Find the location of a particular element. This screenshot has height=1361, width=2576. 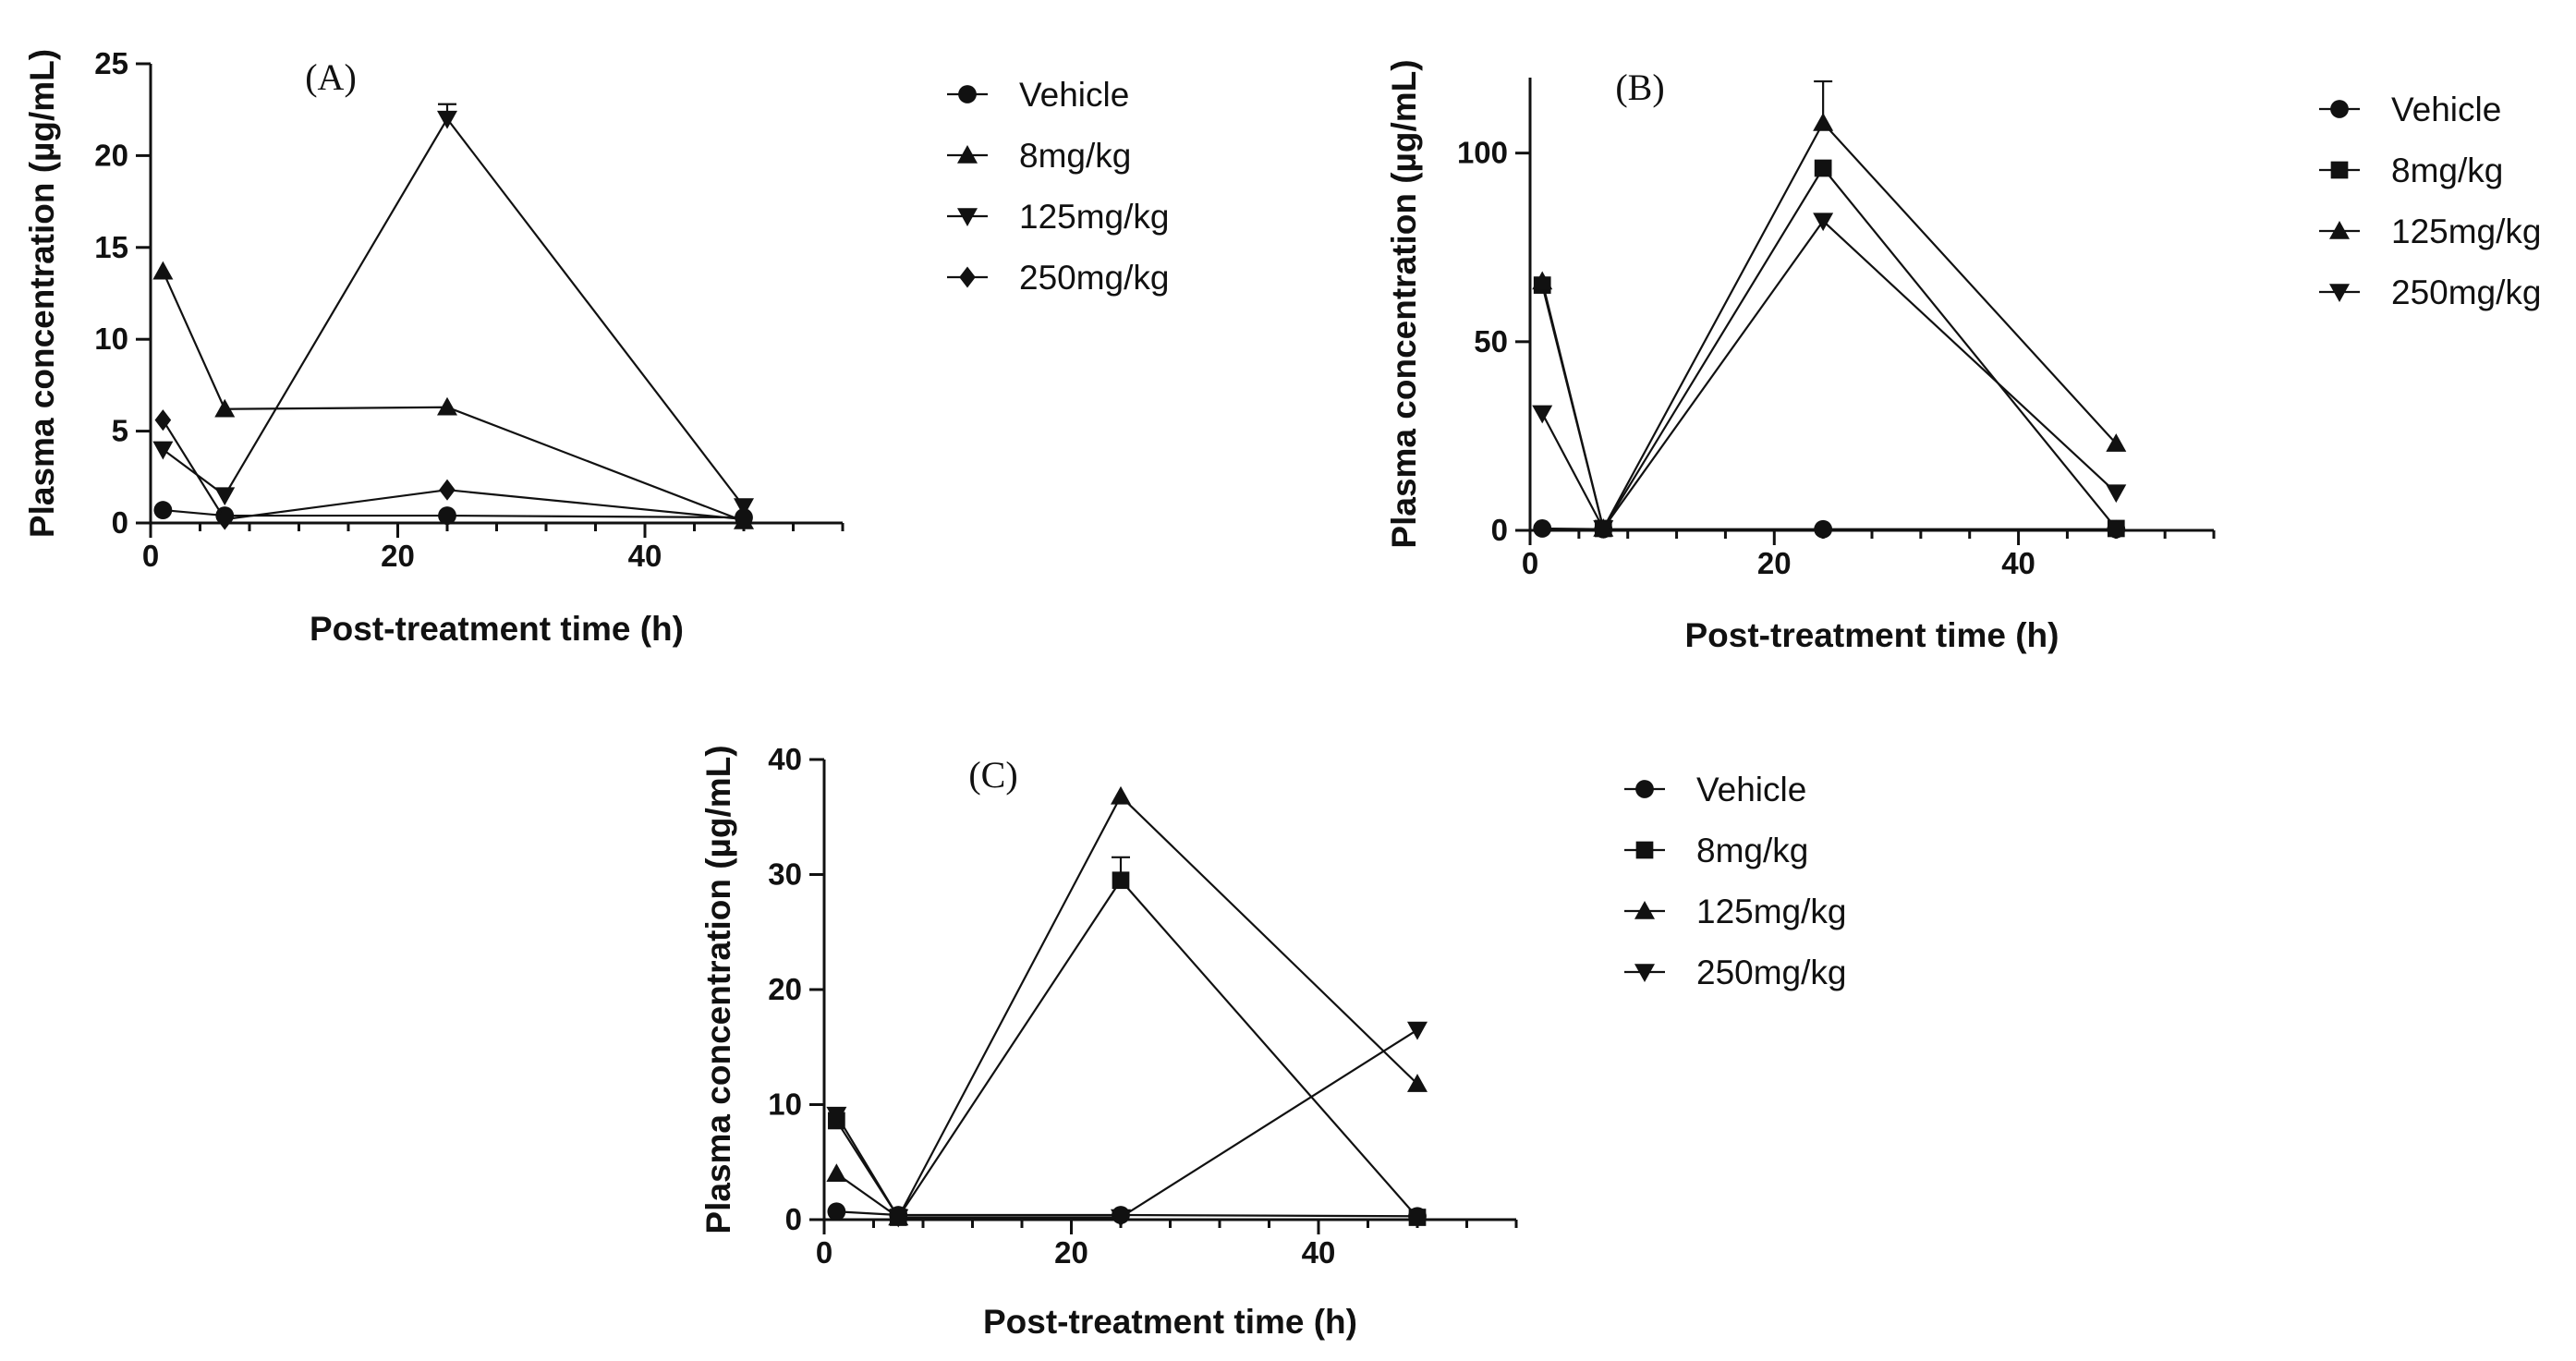

panel-label: (C) is located at coordinates (993, 775).